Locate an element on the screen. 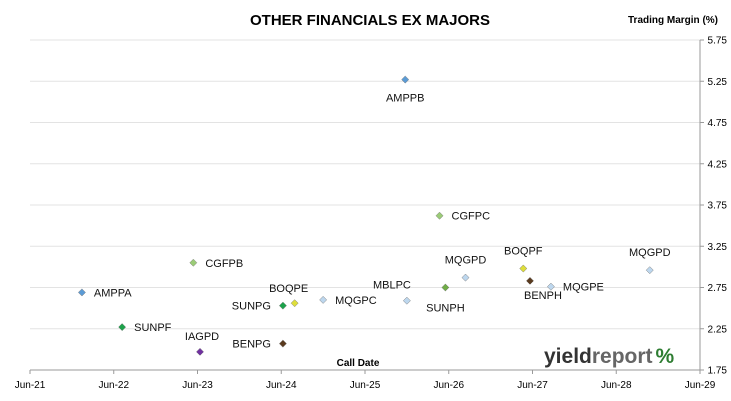 The height and width of the screenshot is (401, 731). y-tick-label: 2.75 is located at coordinates (718, 288).